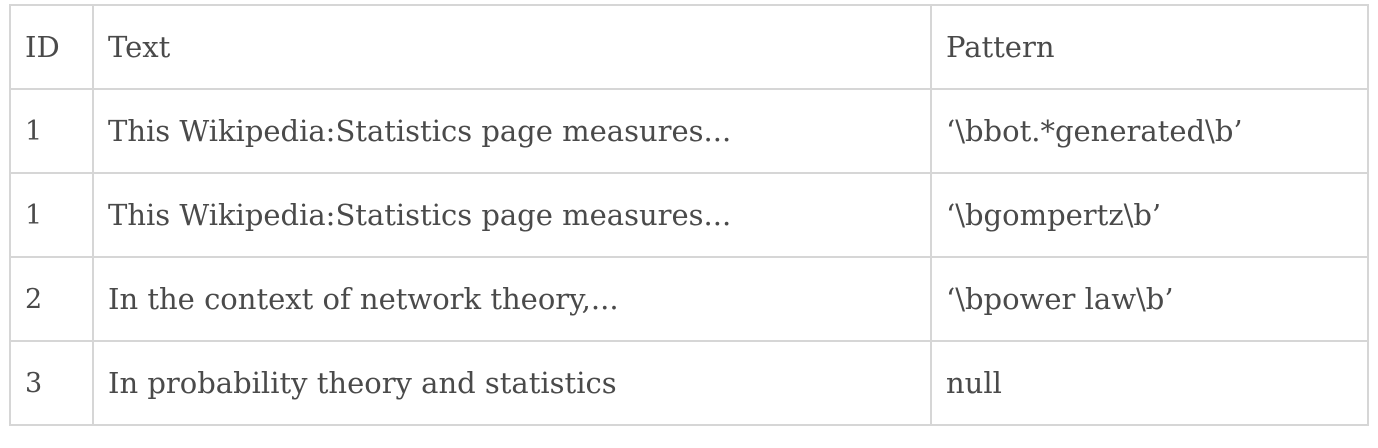 The width and height of the screenshot is (1378, 448). Describe the element at coordinates (512, 383) in the screenshot. I see `cell-text: In probability theory and statistics` at that location.